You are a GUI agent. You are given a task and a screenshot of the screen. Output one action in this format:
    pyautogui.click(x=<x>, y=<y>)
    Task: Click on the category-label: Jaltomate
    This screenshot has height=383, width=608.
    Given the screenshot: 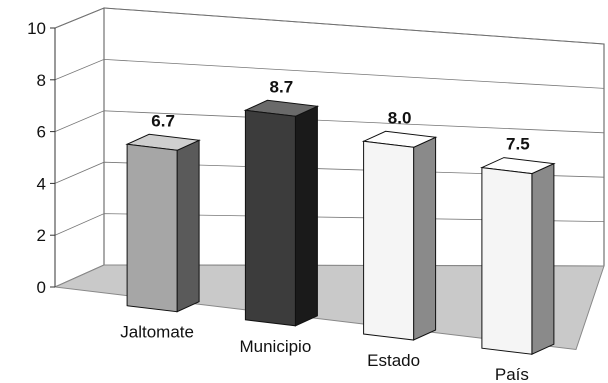 What is the action you would take?
    pyautogui.click(x=157, y=332)
    